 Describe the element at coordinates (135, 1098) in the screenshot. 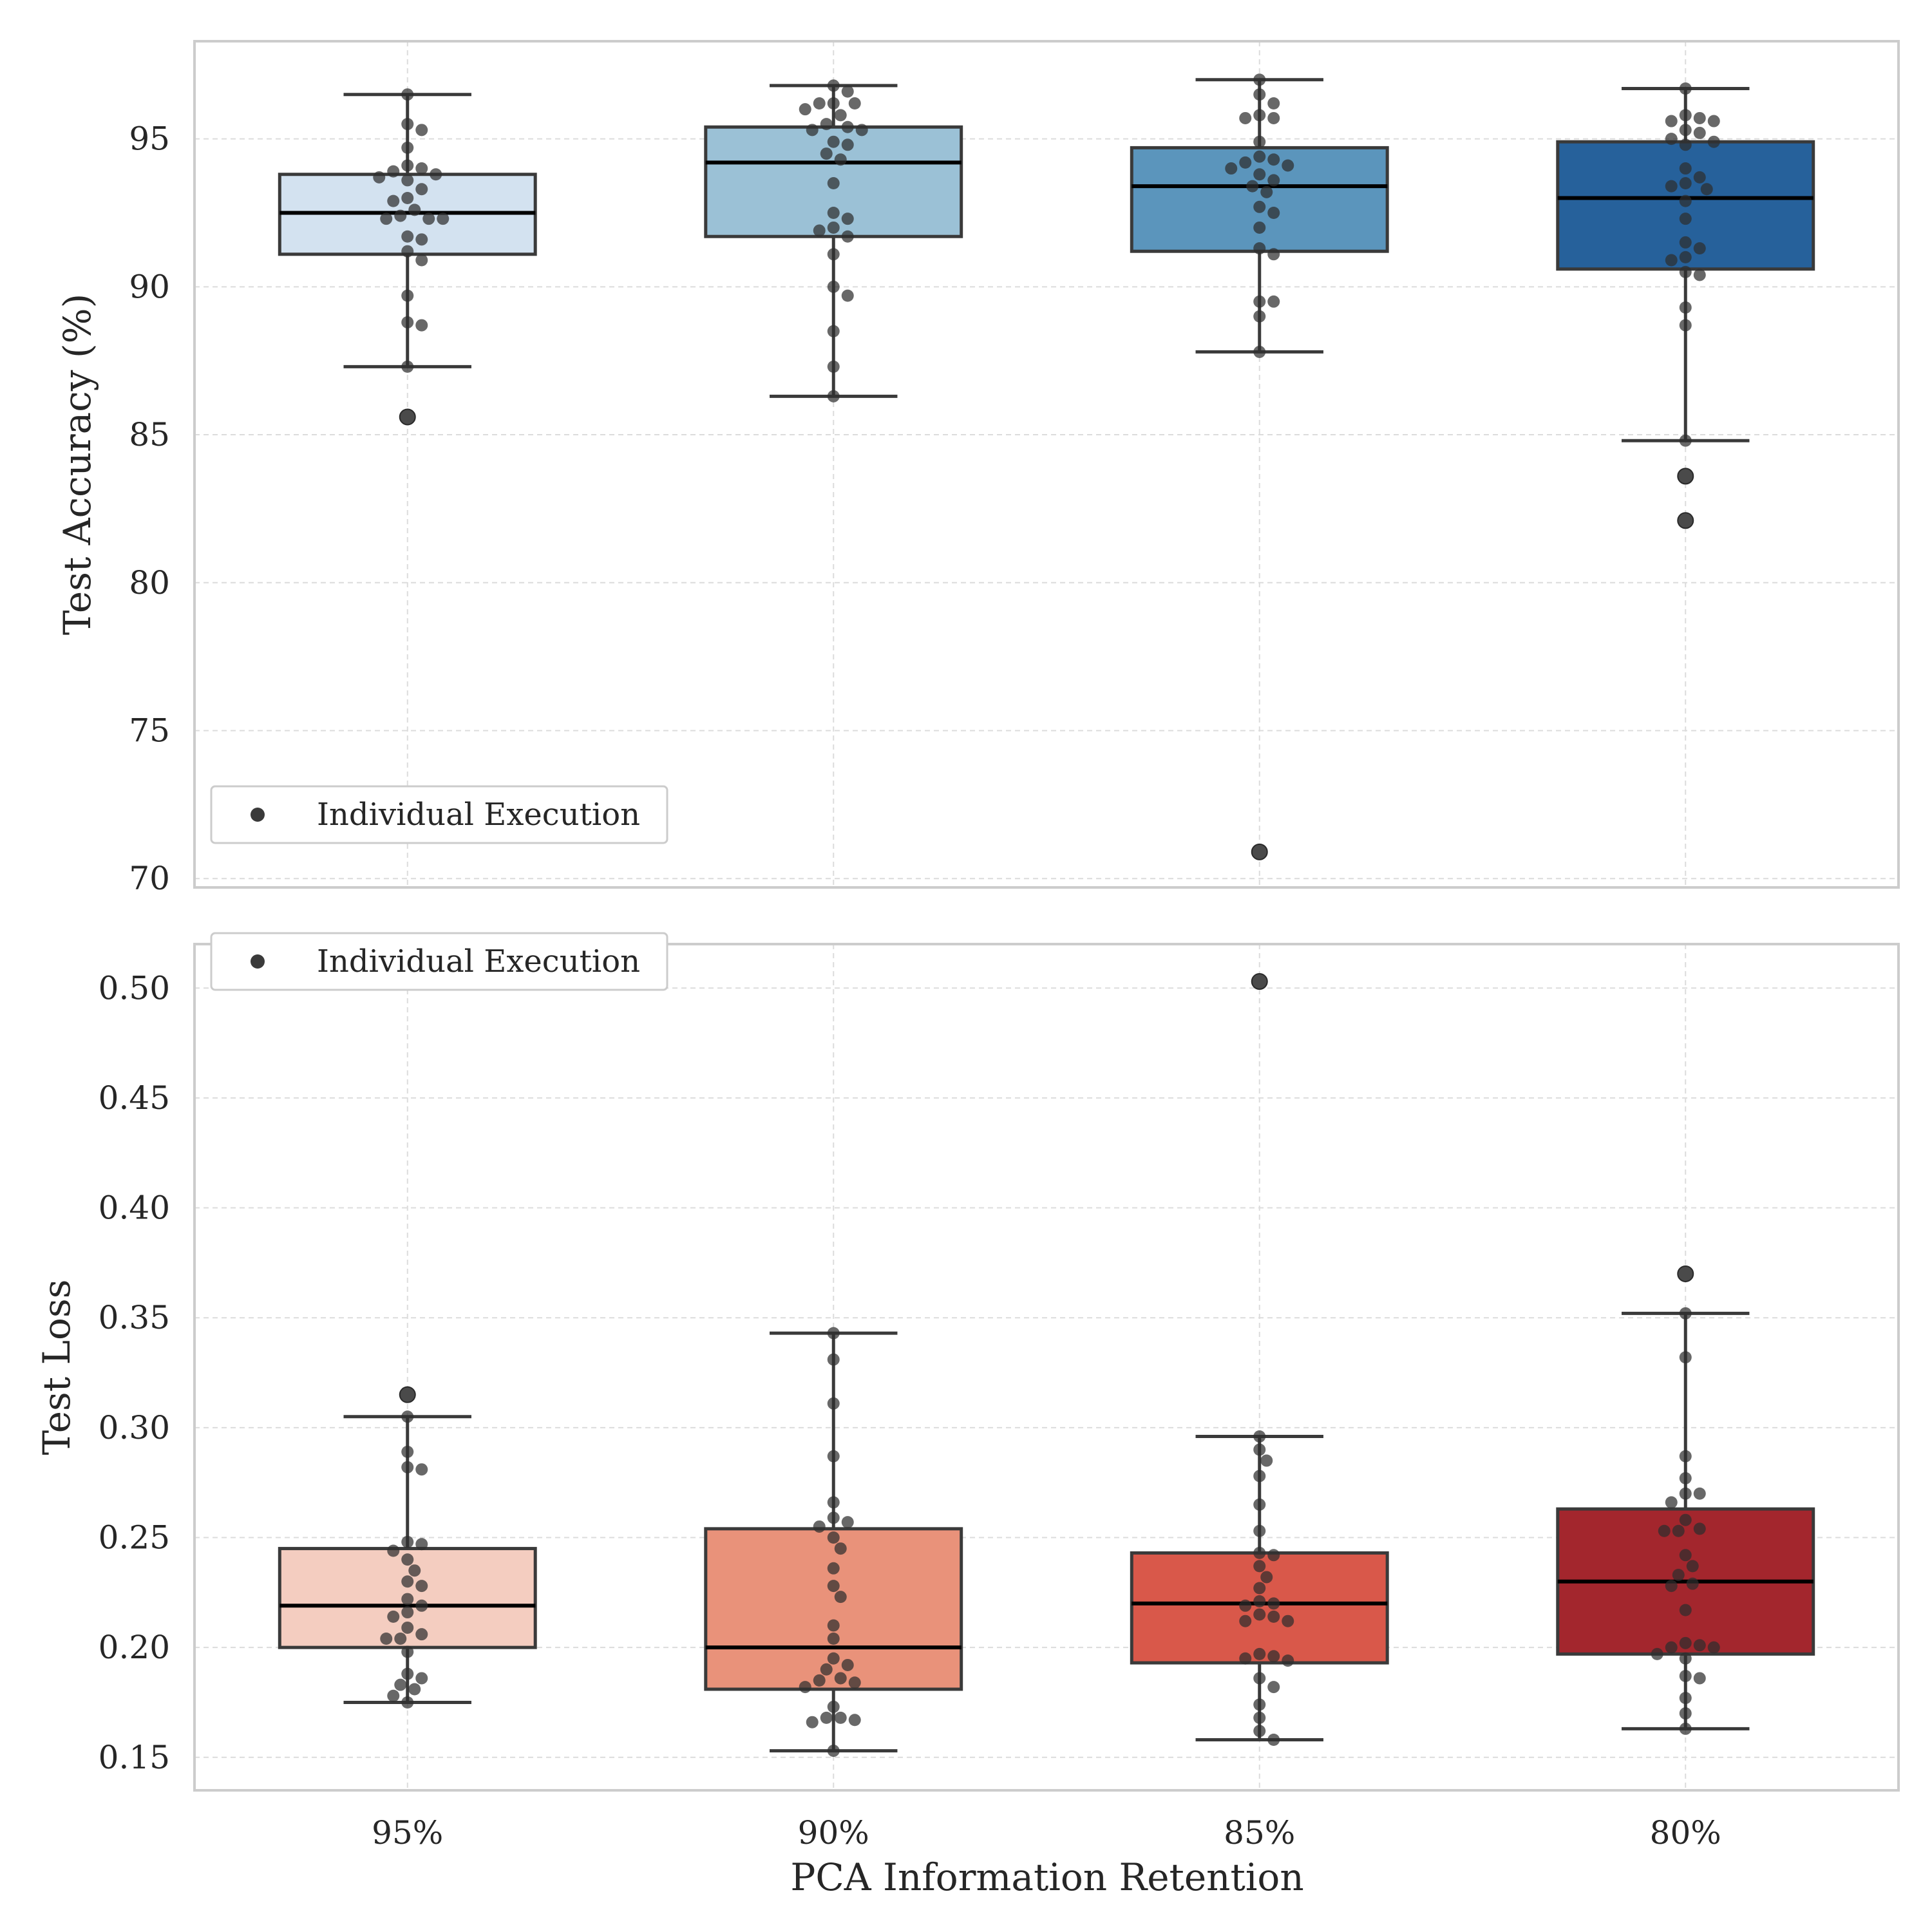

I see `loss-y-tick-label: 0.45` at that location.